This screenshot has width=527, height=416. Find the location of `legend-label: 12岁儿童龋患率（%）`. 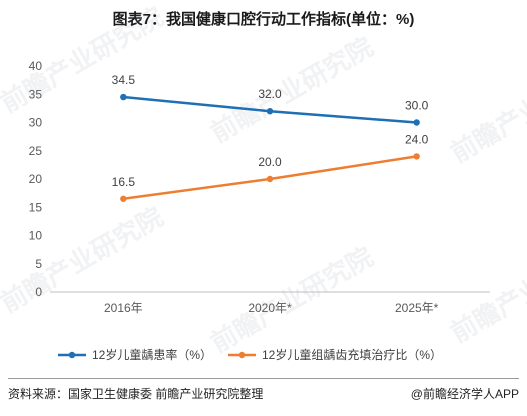

legend-label: 12岁儿童龋患率（%） is located at coordinates (152, 354).